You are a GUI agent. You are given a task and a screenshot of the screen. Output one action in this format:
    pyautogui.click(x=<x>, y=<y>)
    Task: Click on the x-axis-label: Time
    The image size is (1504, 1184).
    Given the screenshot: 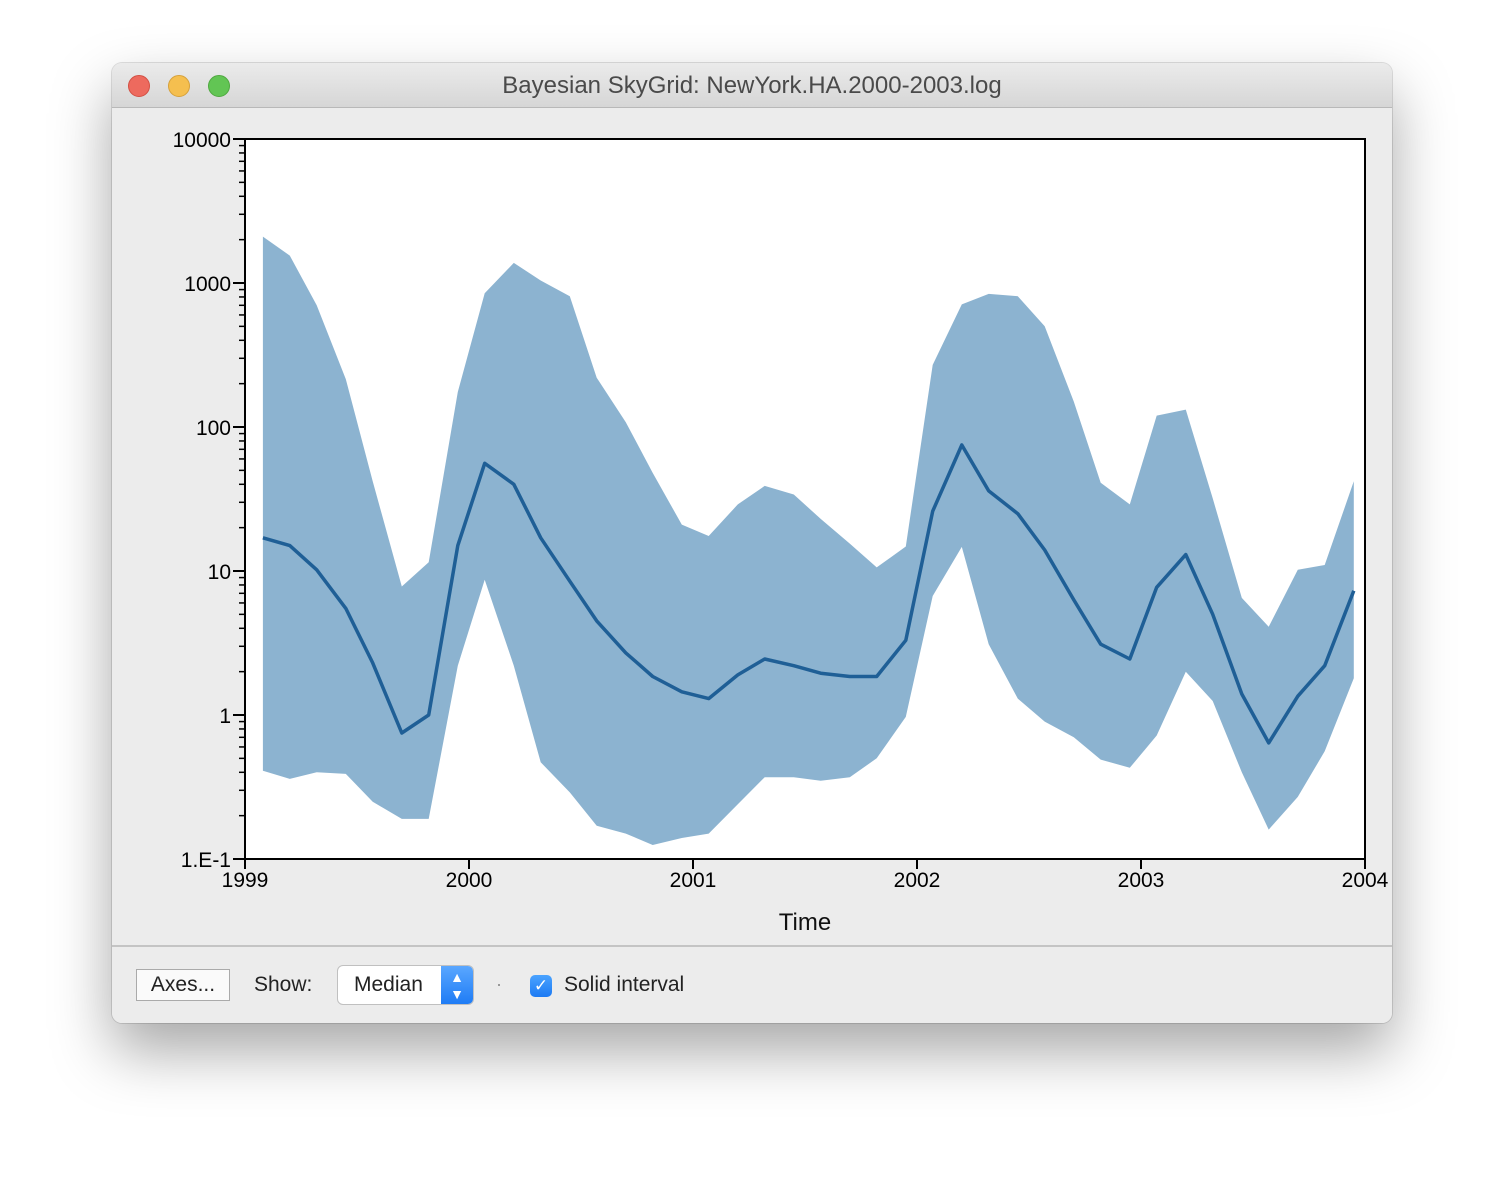 What is the action you would take?
    pyautogui.click(x=805, y=922)
    